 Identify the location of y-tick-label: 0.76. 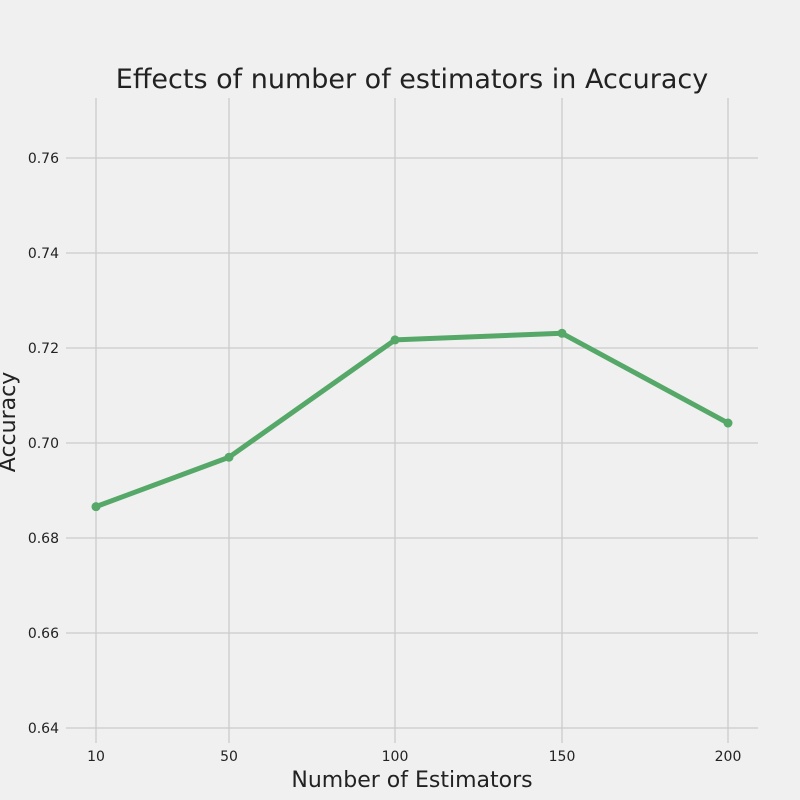
(43, 159).